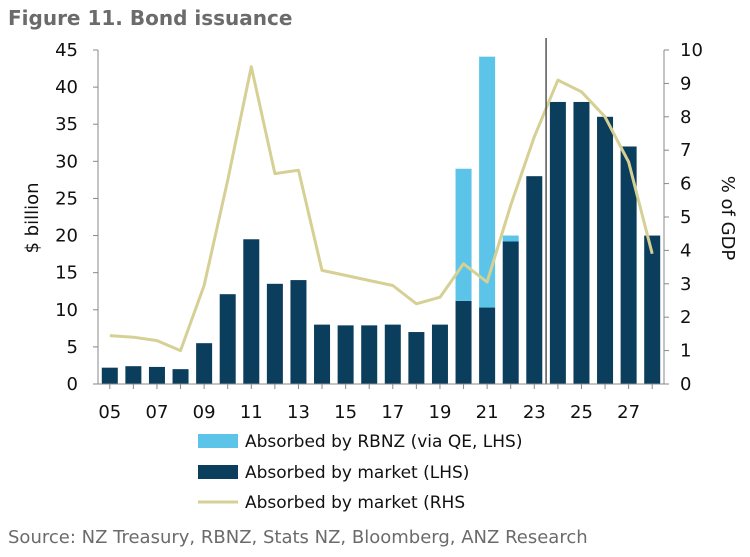  I want to click on x-tick-15: 15, so click(345, 412).